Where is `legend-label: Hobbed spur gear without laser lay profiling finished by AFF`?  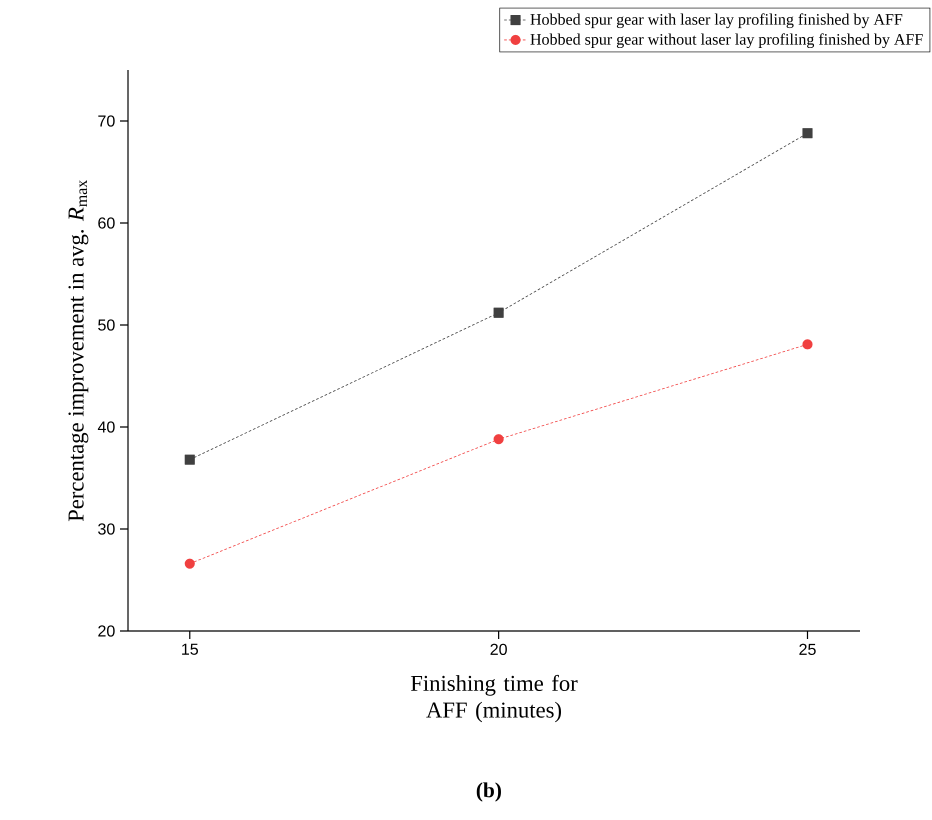
legend-label: Hobbed spur gear without laser lay profiling finished by AFF is located at coordinates (726, 40).